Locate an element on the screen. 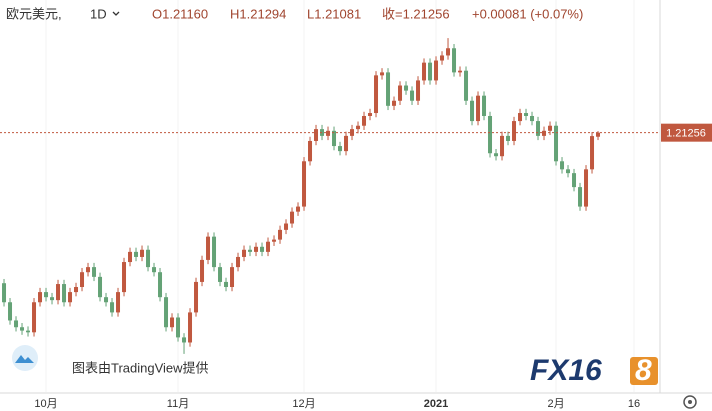  x-tick-label: 11月 is located at coordinates (178, 404).